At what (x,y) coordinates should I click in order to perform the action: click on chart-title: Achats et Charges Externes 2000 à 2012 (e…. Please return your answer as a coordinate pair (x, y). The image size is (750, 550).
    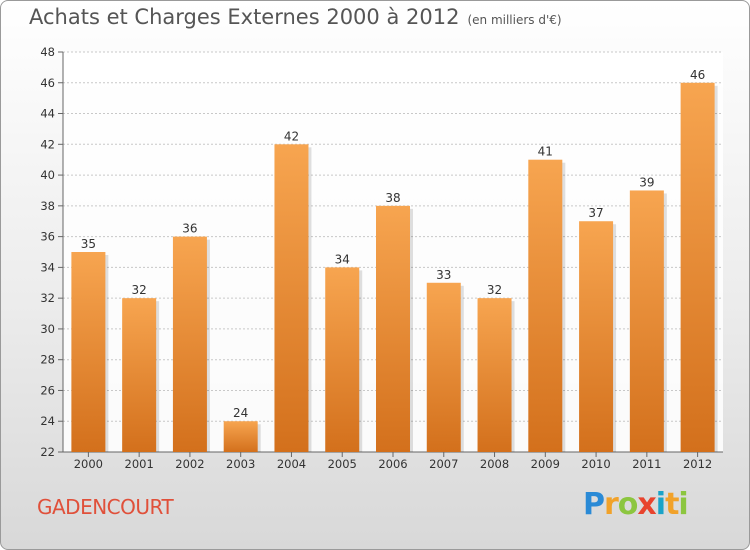
    Looking at the image, I should click on (295, 17).